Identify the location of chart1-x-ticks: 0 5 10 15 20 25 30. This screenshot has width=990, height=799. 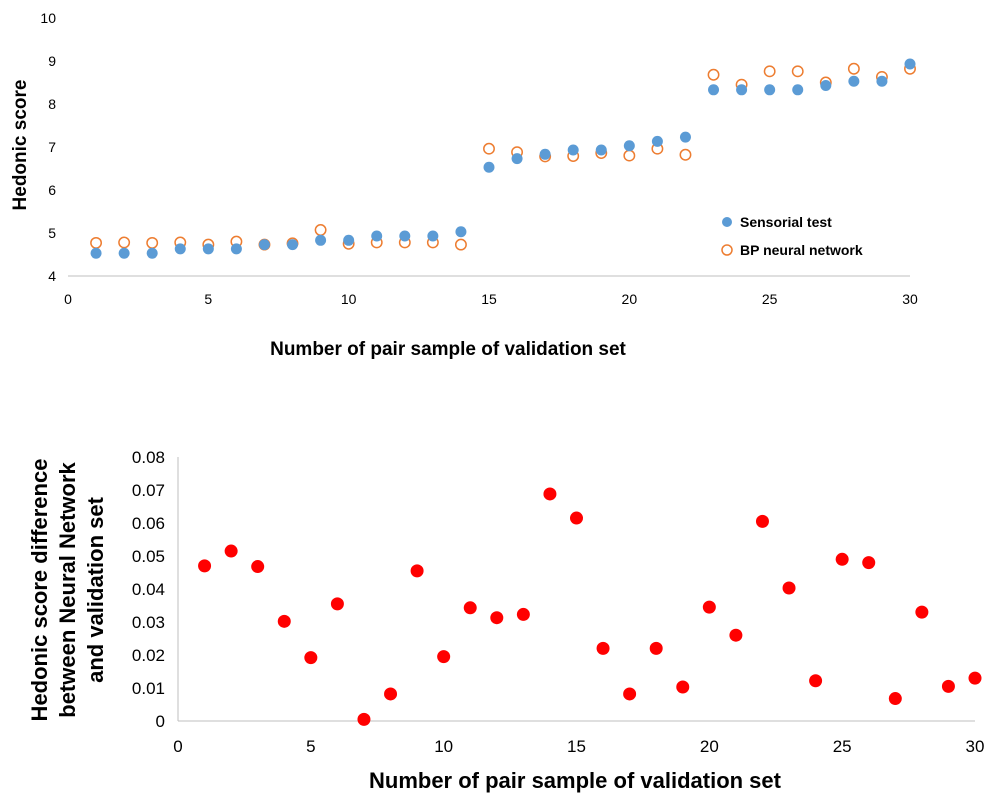
(491, 299).